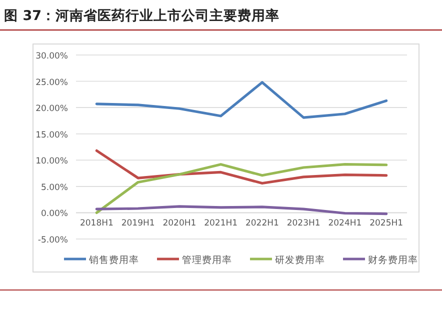  Describe the element at coordinates (393, 260) in the screenshot. I see `legend-label: 财务费用率` at that location.